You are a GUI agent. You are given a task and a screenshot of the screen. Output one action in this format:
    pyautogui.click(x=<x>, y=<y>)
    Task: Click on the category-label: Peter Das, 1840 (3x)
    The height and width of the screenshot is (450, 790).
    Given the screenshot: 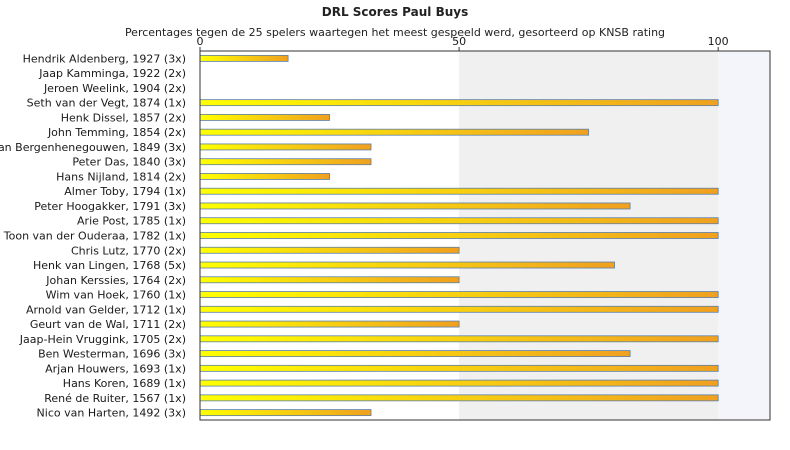 What is the action you would take?
    pyautogui.click(x=129, y=162)
    